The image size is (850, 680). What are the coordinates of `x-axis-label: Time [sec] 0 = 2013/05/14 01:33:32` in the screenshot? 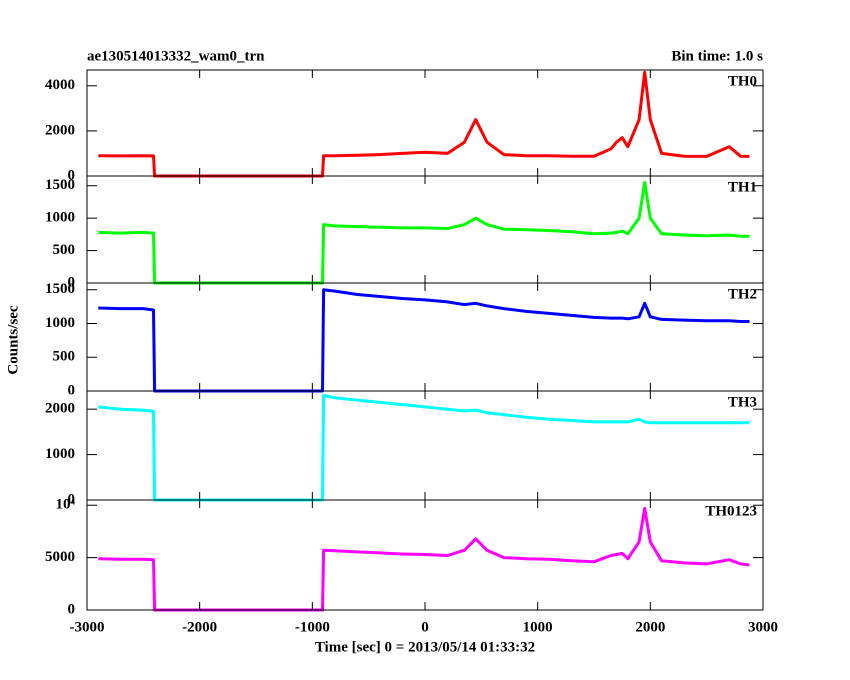 It's located at (425, 647).